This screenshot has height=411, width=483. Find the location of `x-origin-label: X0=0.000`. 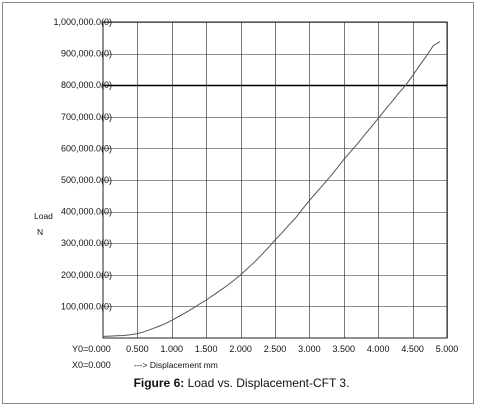

x-origin-label: X0=0.000 is located at coordinates (91, 365).